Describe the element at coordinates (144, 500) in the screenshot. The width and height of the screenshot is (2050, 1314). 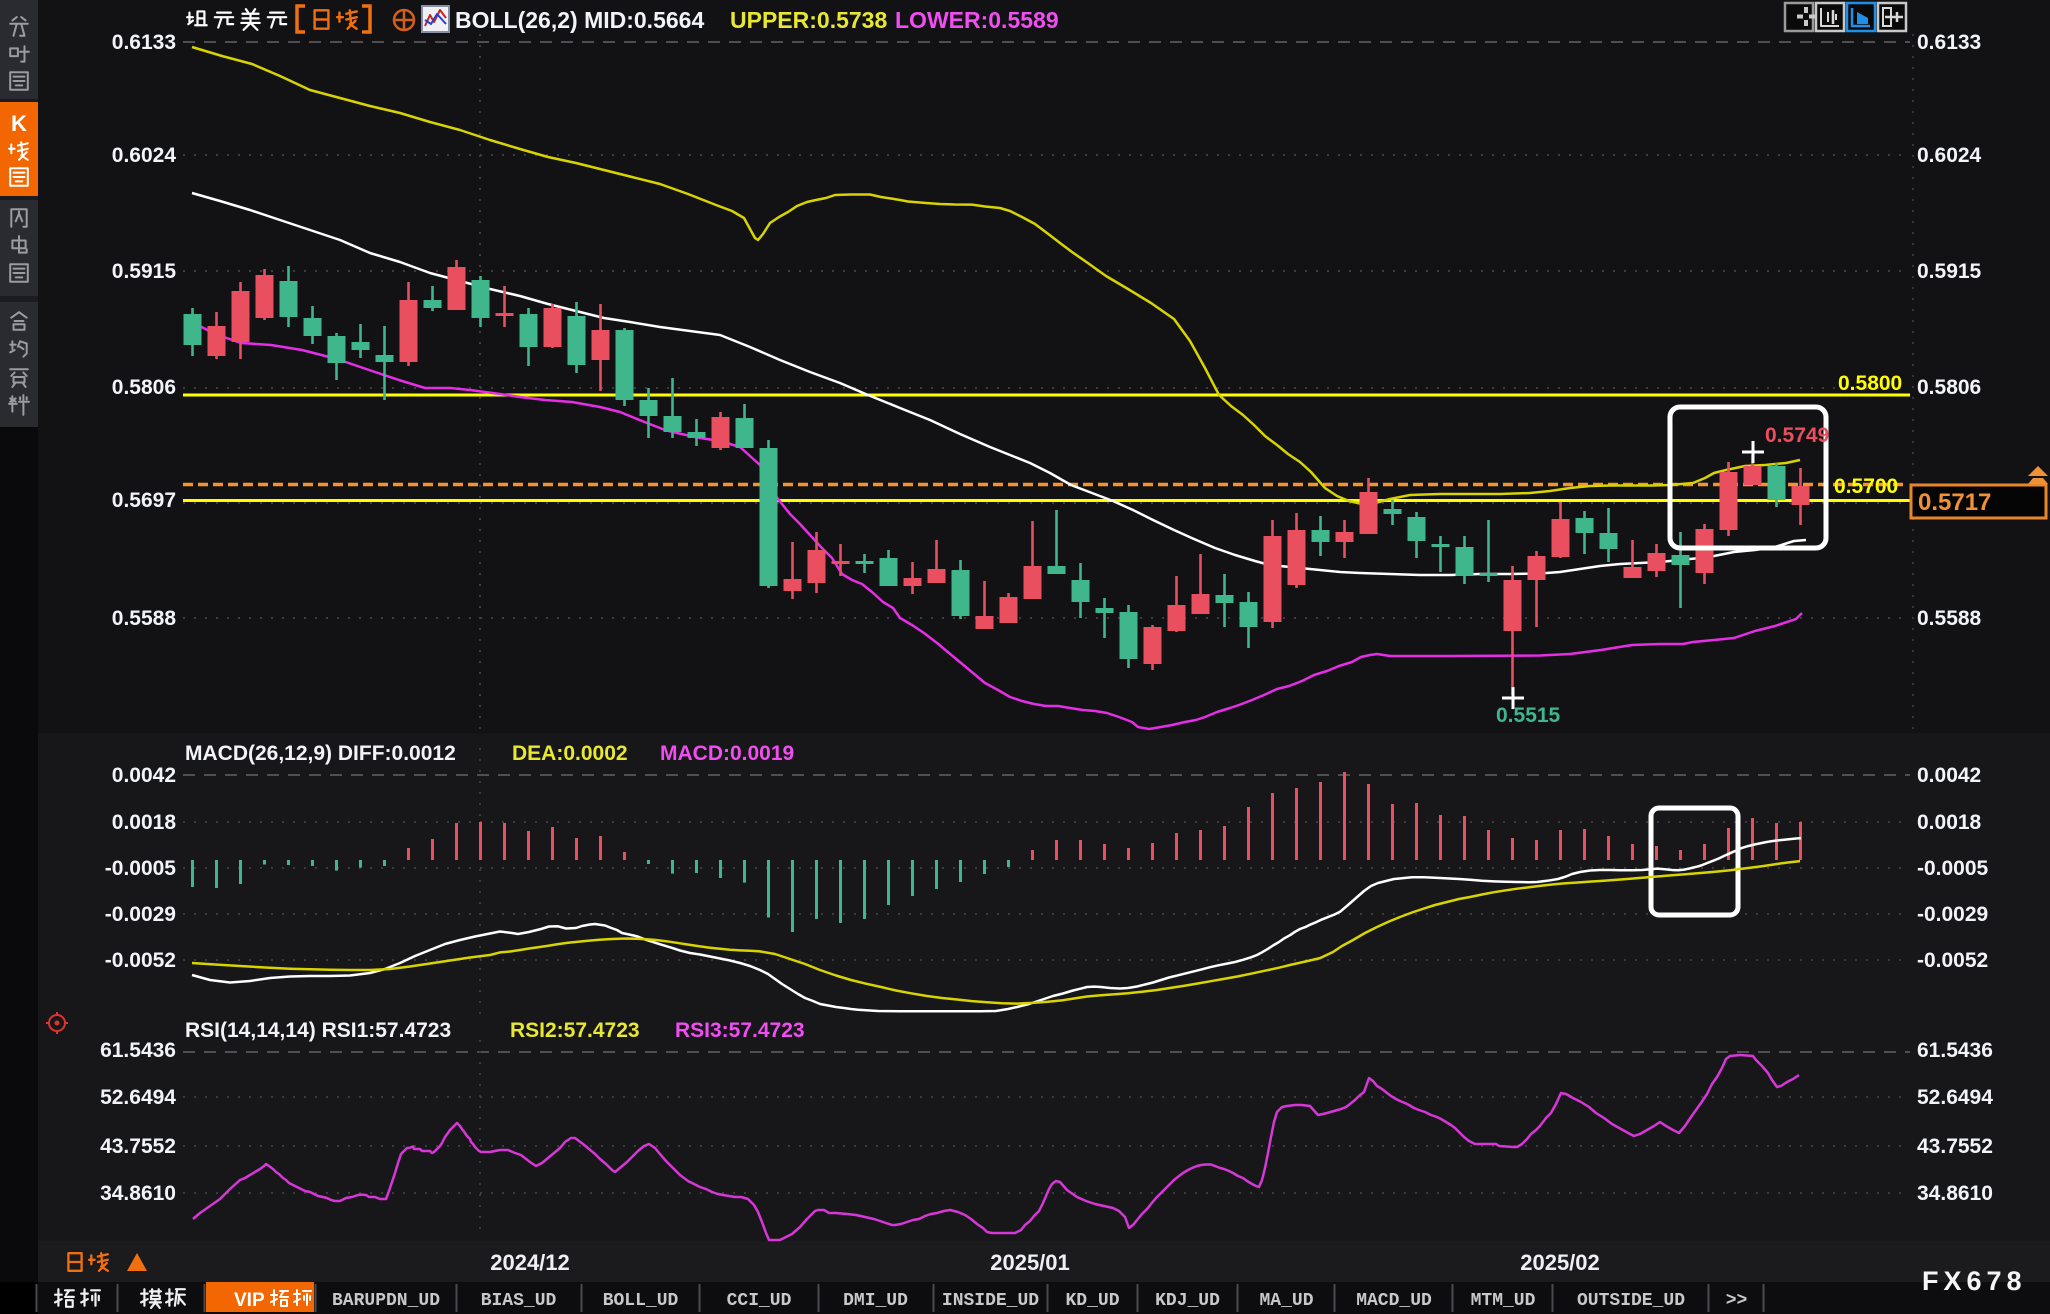
I see `svg-text: 0.5697` at that location.